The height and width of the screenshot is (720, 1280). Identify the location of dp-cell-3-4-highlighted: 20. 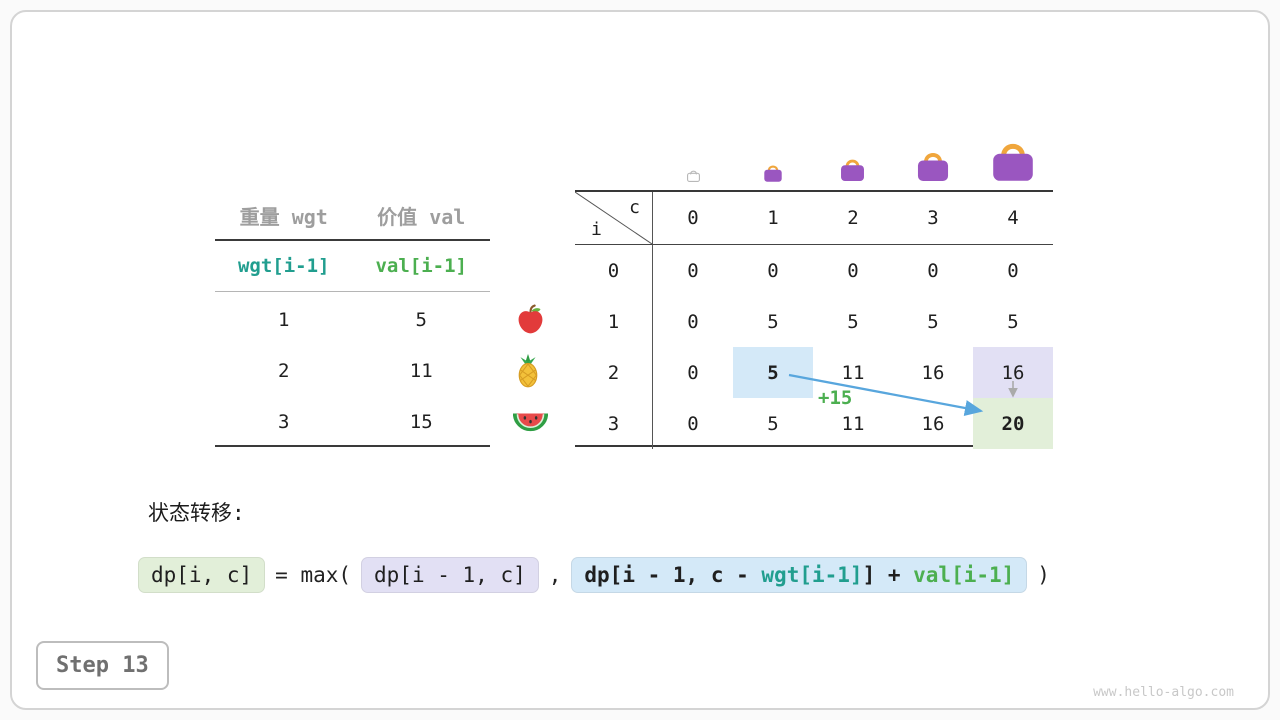
(1013, 423).